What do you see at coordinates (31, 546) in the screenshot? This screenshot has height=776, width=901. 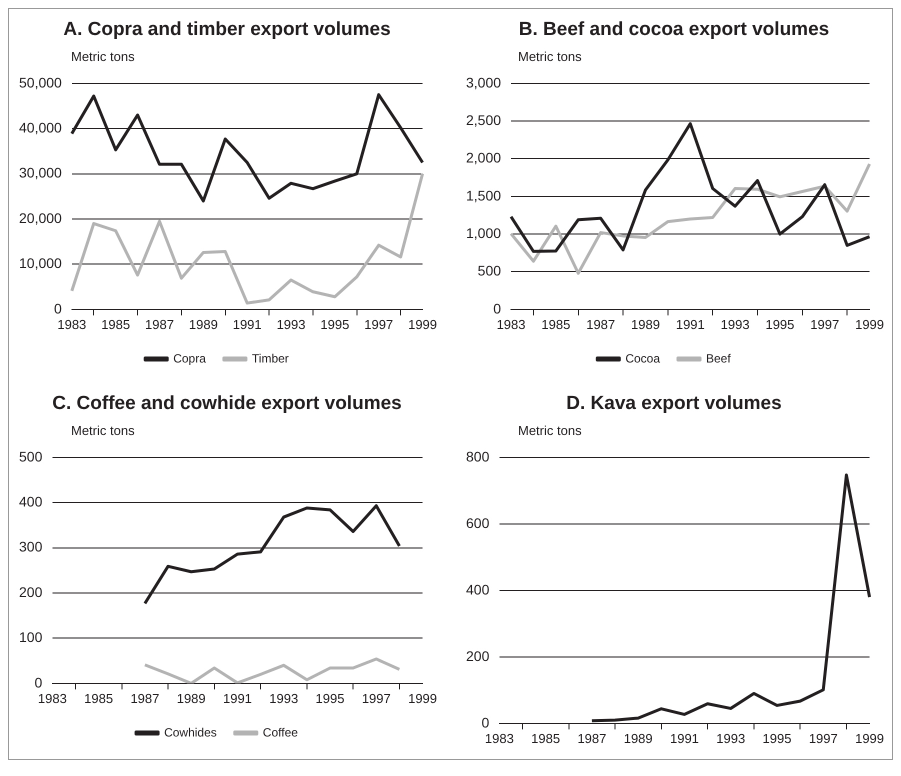 I see `y-tick-label: 300` at bounding box center [31, 546].